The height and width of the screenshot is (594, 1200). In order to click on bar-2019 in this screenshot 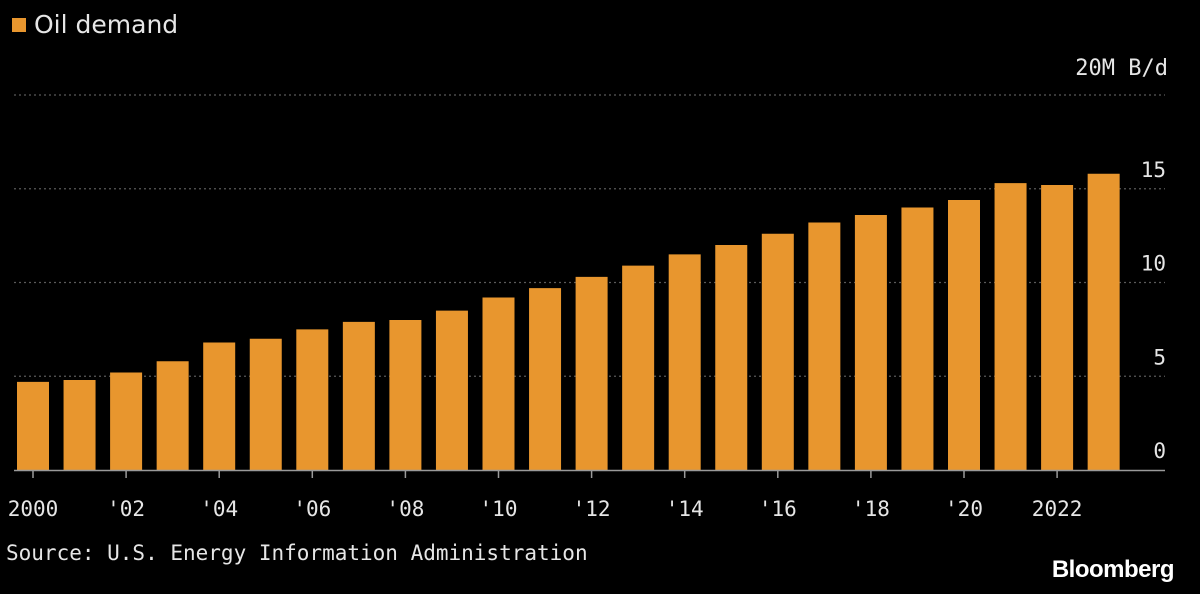, I will do `click(917, 338)`.